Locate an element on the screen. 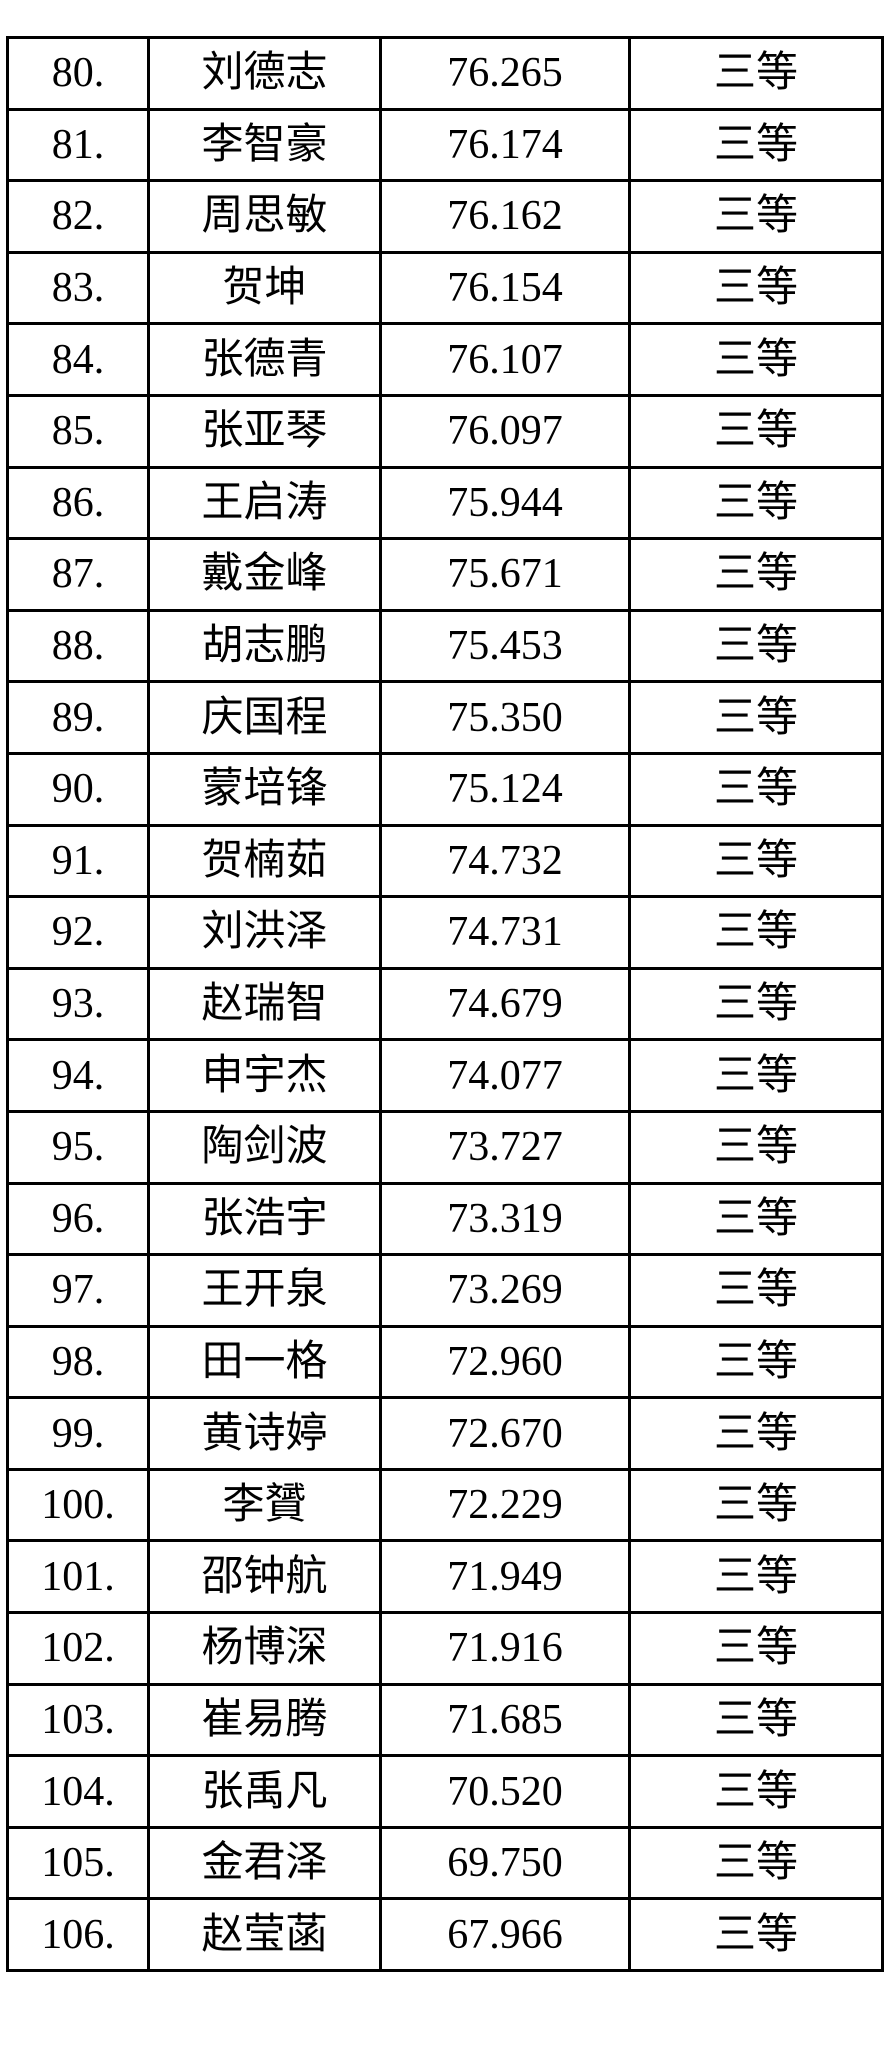  name-cell: 戴金峰 is located at coordinates (264, 574).